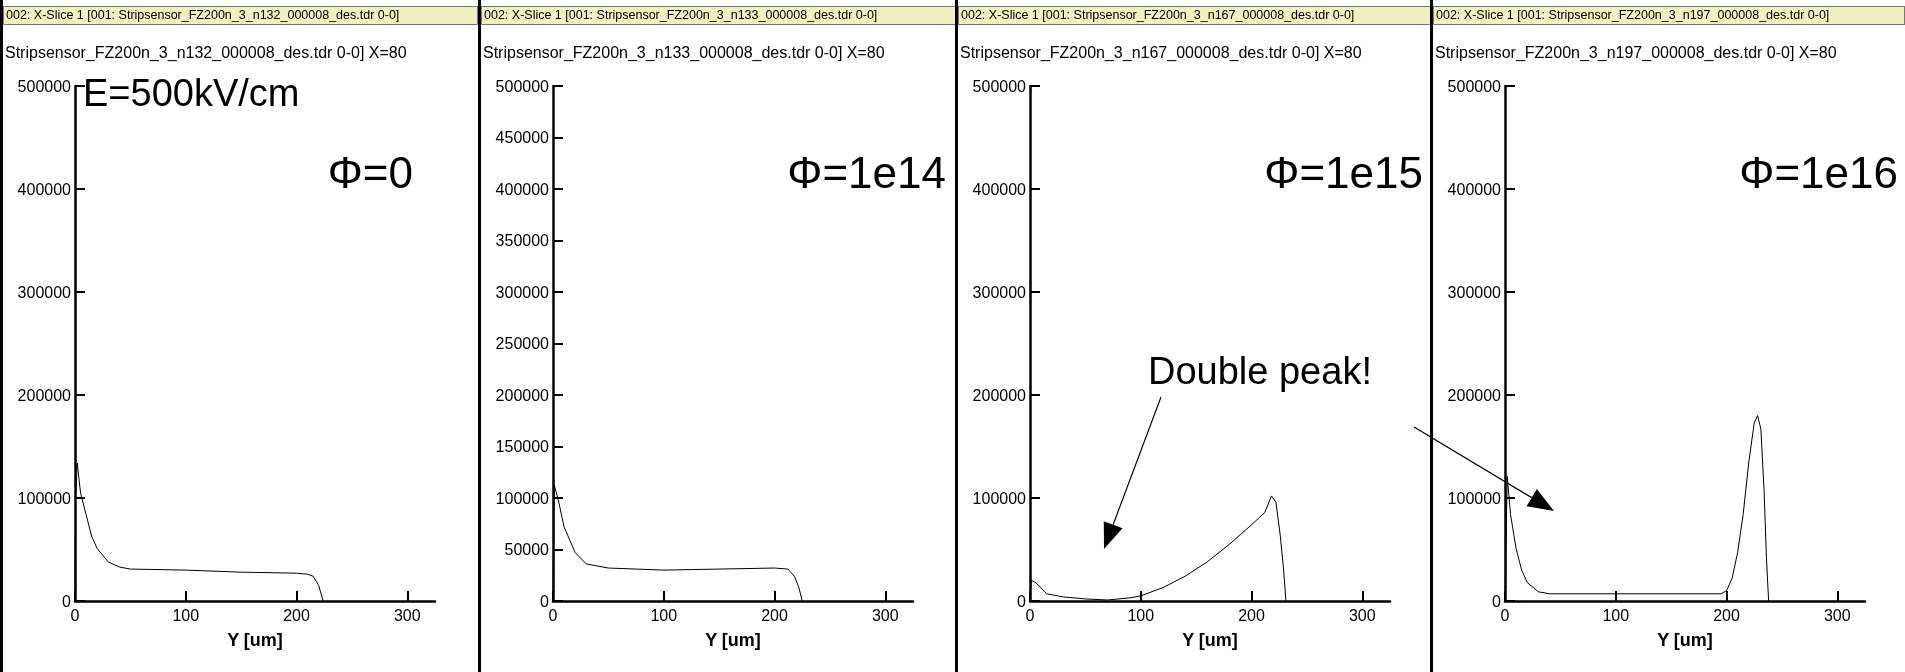 The width and height of the screenshot is (1905, 672). I want to click on annotation: Φ=0, so click(370, 172).